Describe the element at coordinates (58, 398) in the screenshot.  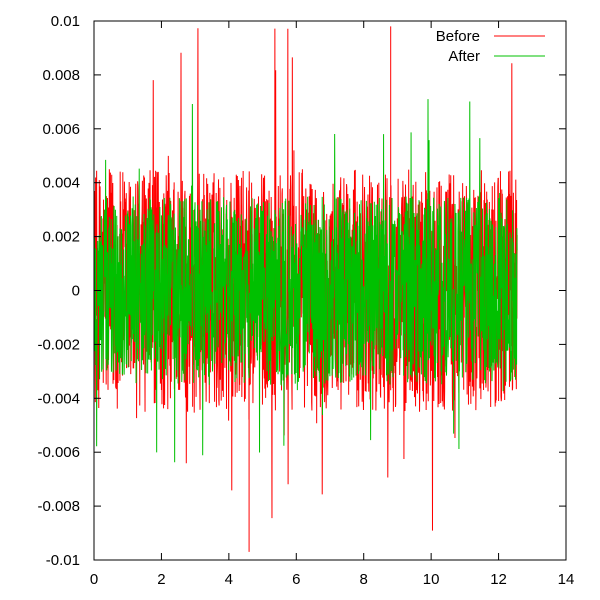
I see `y-tick-label: -0.004` at that location.